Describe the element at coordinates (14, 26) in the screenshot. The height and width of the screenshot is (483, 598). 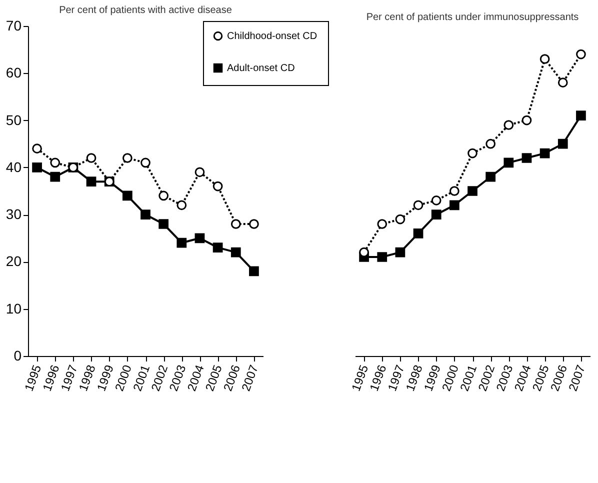
I see `y-tick-label: 70` at that location.